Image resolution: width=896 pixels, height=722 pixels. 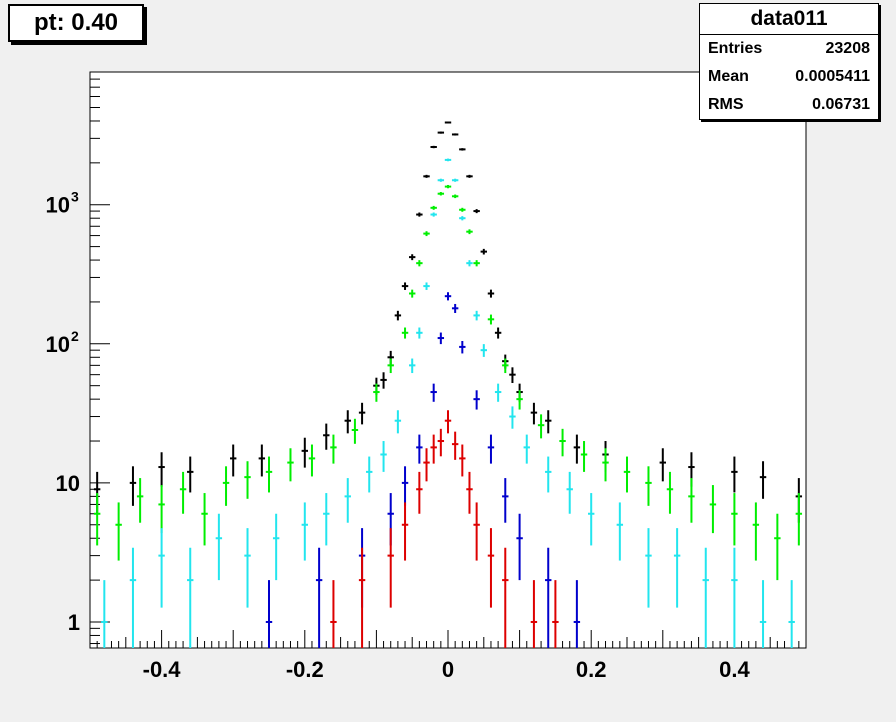 What do you see at coordinates (162, 669) in the screenshot?
I see `x-tick-label: -0.4` at bounding box center [162, 669].